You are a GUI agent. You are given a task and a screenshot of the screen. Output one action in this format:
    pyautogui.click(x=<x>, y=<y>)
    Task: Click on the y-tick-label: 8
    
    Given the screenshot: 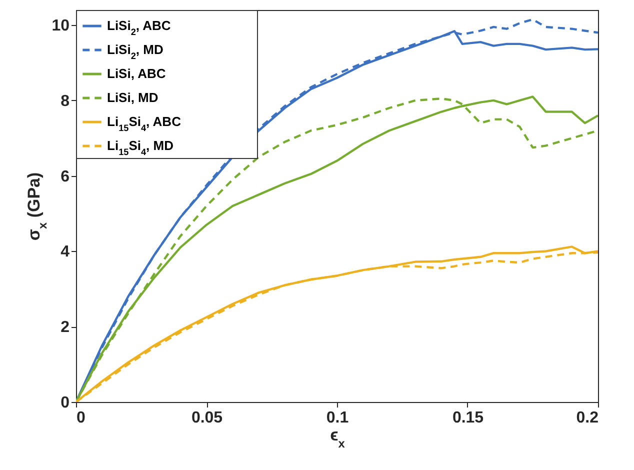 What is the action you would take?
    pyautogui.click(x=65, y=101)
    